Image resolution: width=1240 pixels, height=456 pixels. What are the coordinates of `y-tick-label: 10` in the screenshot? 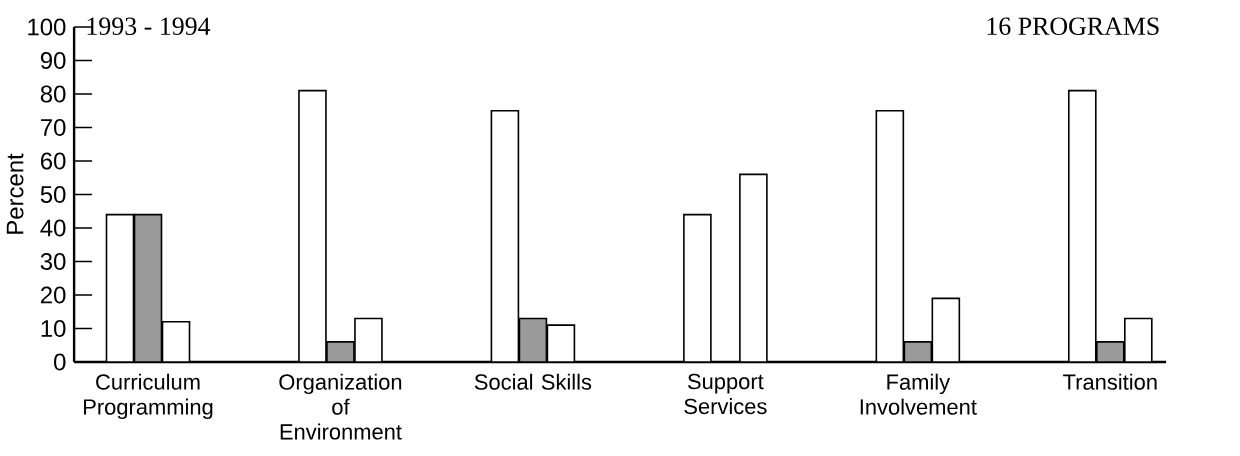 It's located at (53, 328).